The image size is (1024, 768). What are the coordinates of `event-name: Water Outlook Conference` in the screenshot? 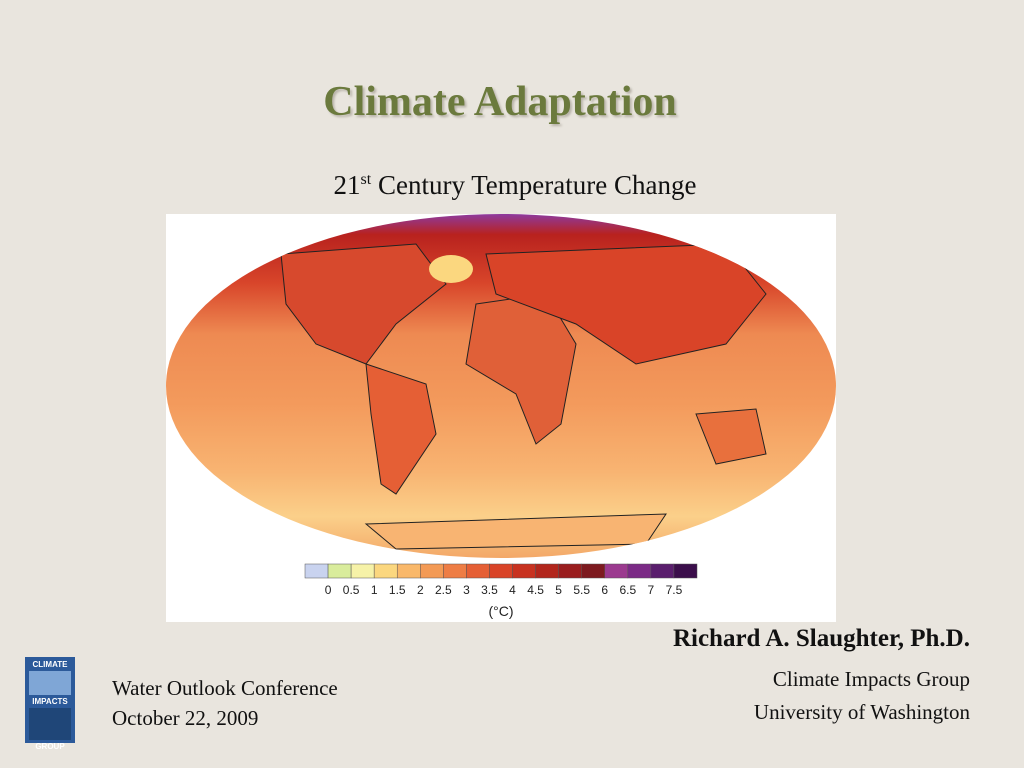 It's located at (225, 688).